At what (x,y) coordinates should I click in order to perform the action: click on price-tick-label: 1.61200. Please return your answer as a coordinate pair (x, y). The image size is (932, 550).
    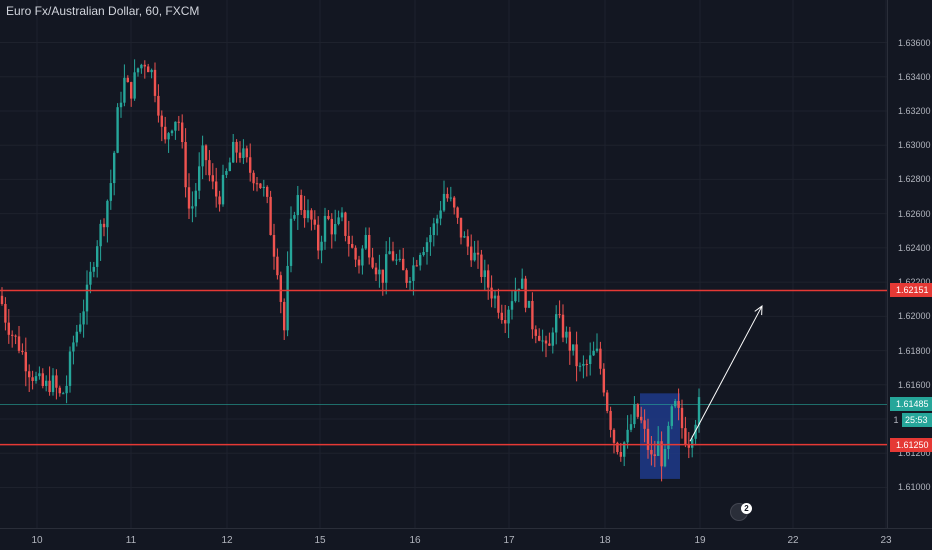
    Looking at the image, I should click on (914, 453).